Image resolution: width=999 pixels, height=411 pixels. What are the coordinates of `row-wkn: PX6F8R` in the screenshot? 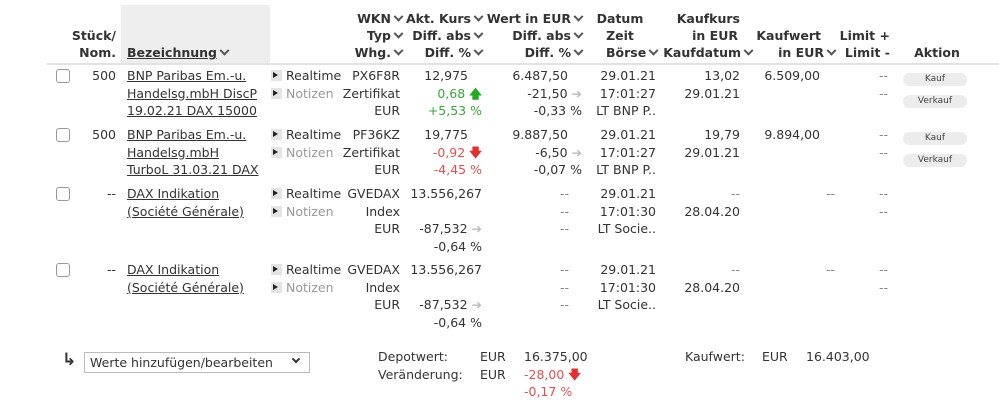 It's located at (376, 75).